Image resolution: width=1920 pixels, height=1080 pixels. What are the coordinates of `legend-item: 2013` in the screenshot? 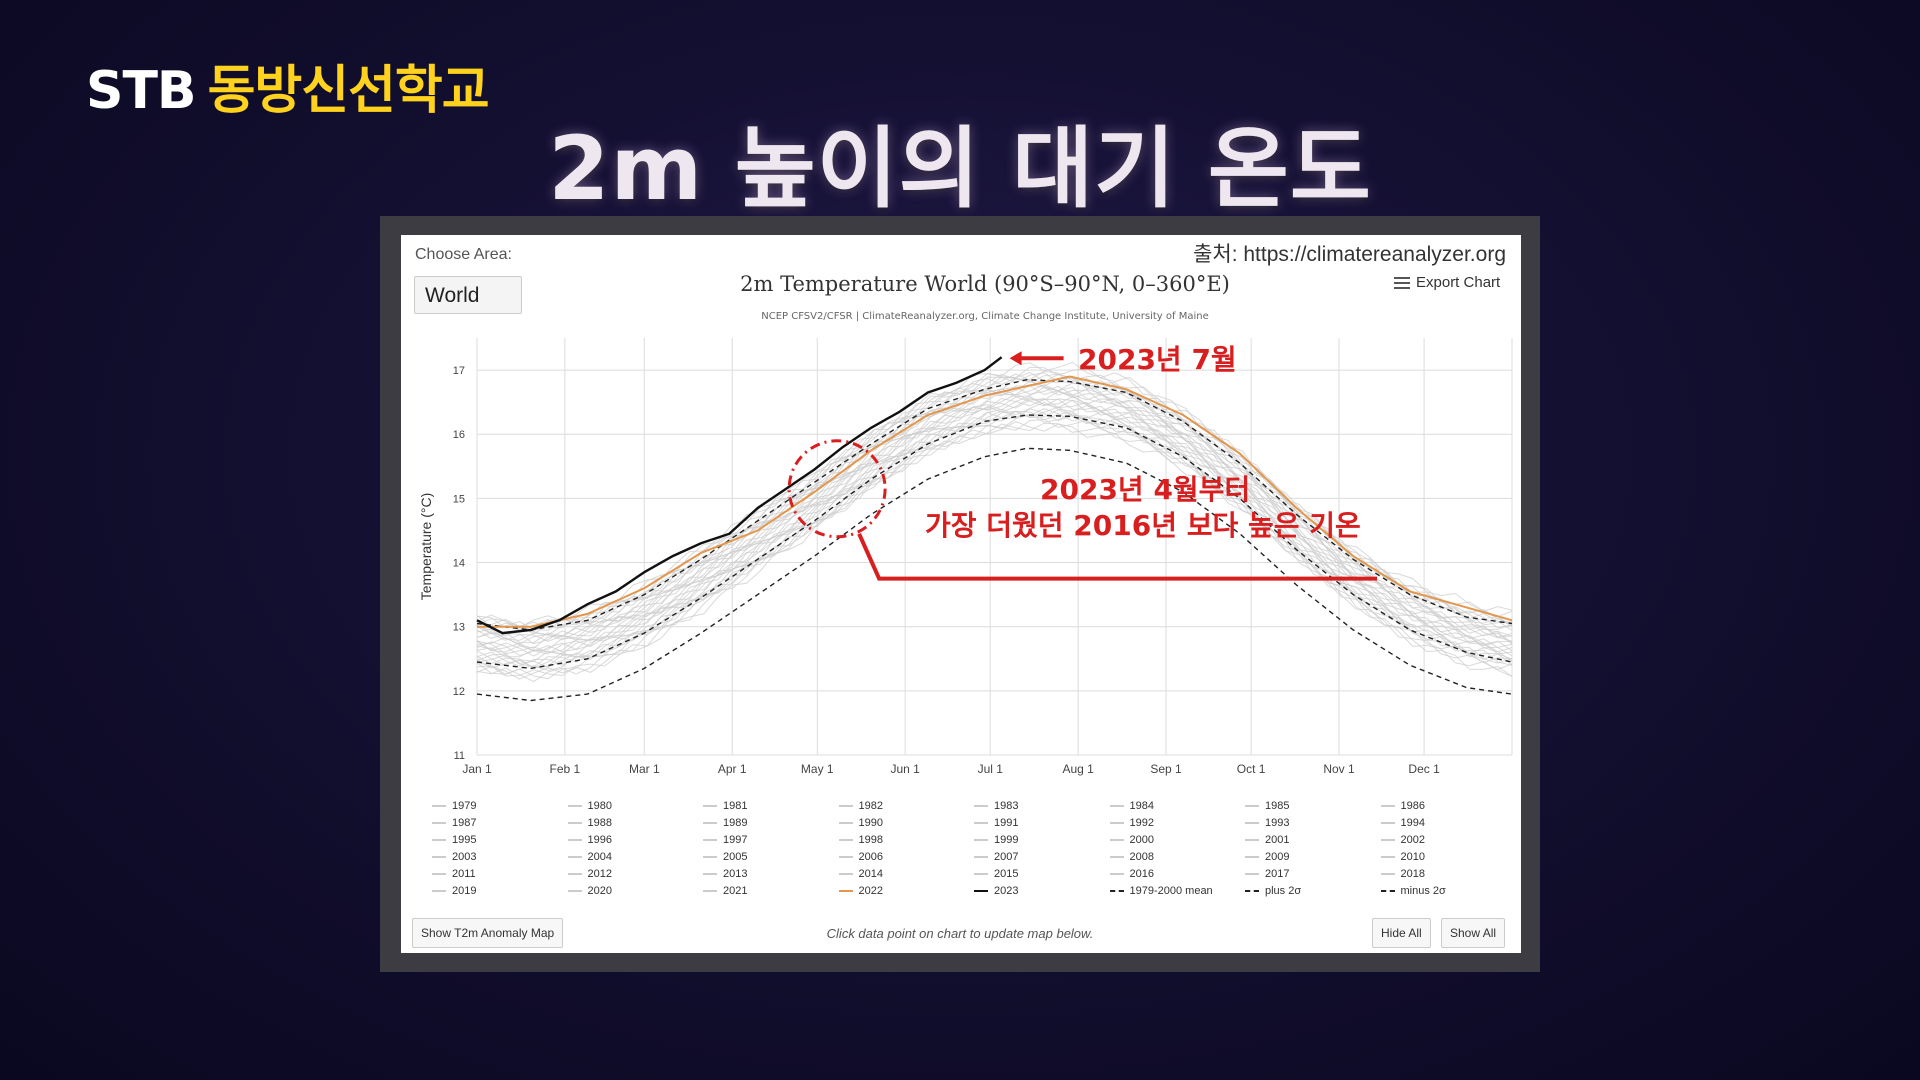 It's located at (771, 874).